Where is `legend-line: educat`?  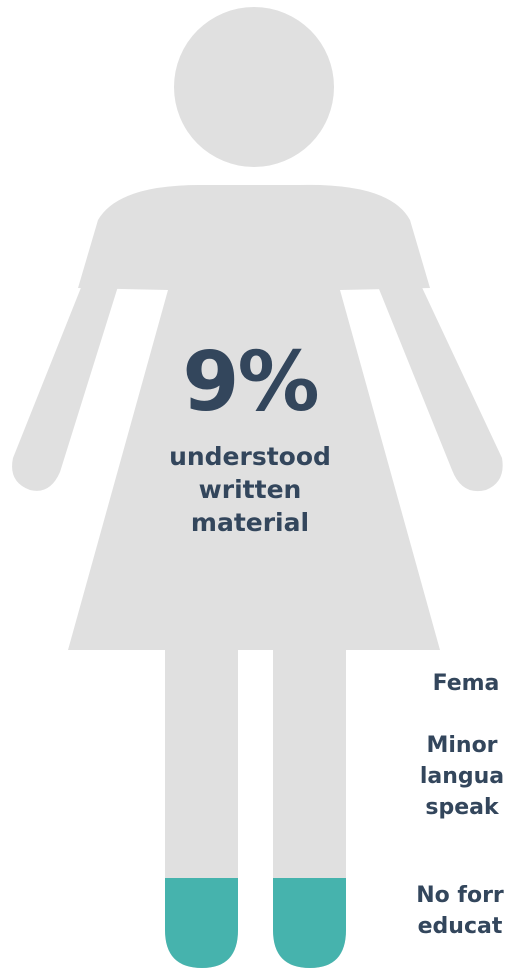 legend-line: educat is located at coordinates (460, 926).